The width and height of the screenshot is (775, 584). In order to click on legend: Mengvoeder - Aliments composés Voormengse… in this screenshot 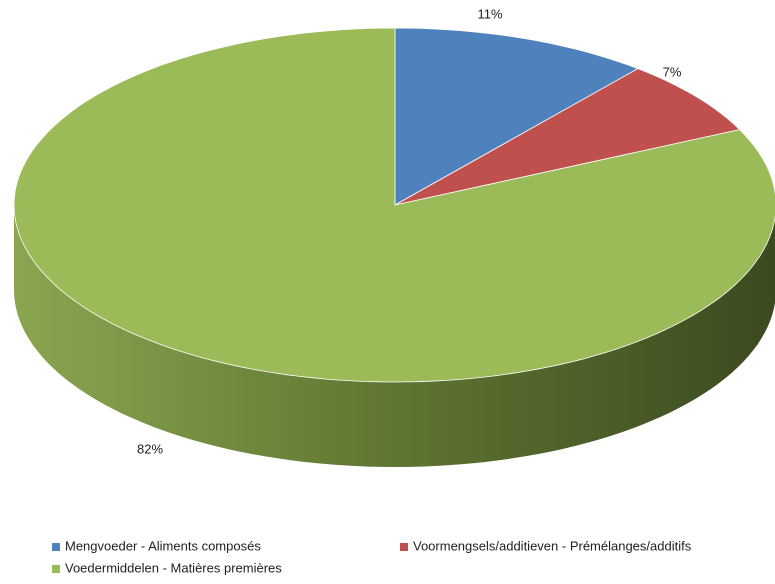, I will do `click(372, 556)`.